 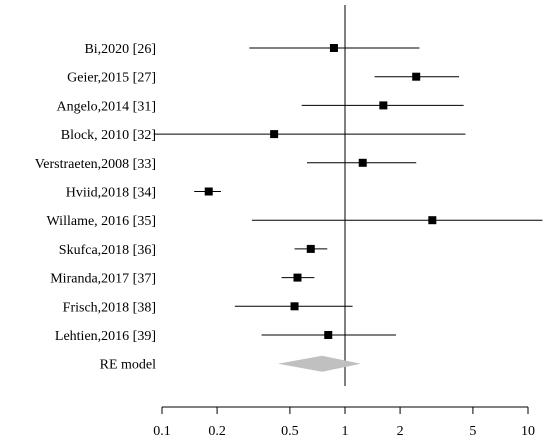 I want to click on study-label: Miranda,2017 [37], so click(x=103, y=279).